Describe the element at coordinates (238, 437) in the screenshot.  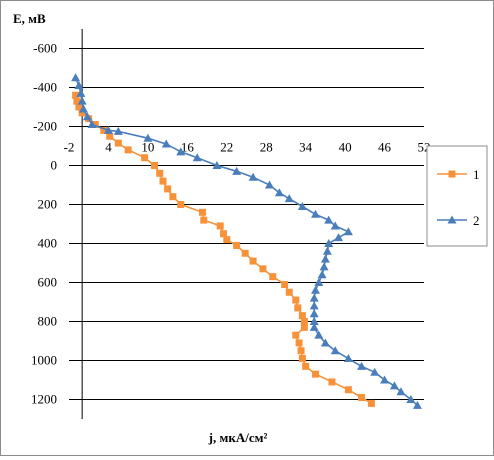
I see `x-axis-title: j, мкА/см²` at that location.